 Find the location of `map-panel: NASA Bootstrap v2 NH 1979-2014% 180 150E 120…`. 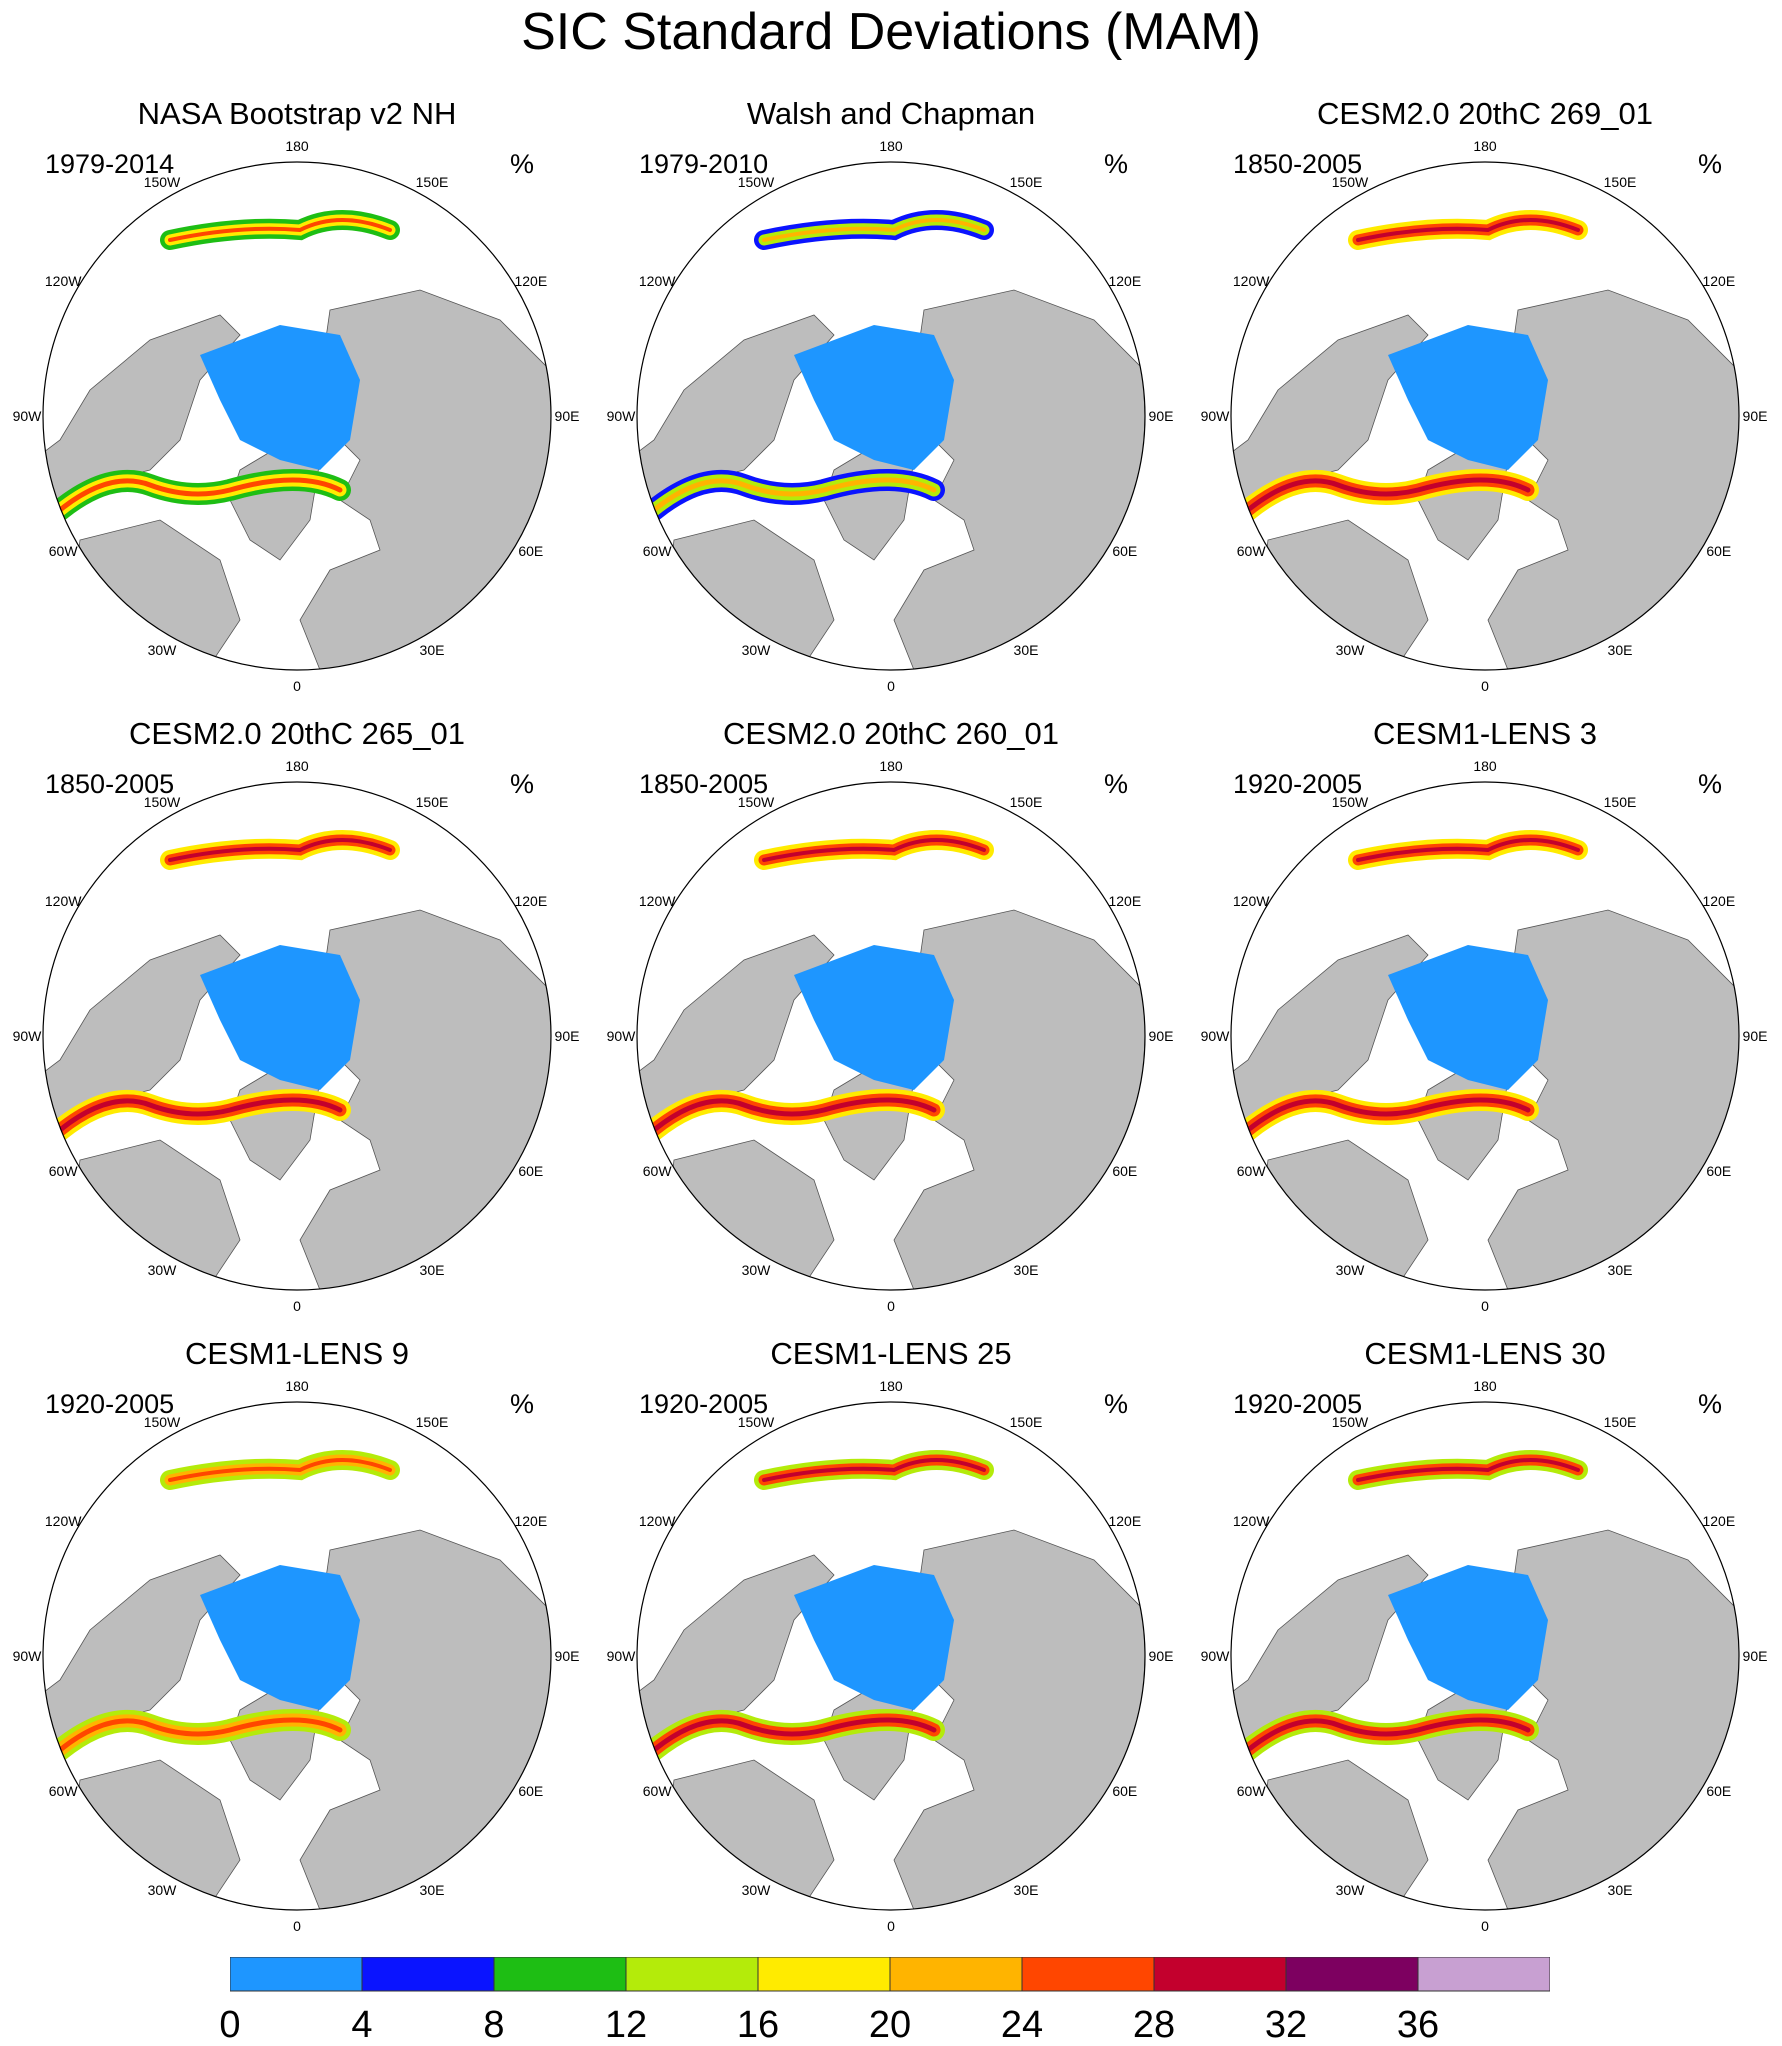

map-panel: NASA Bootstrap v2 NH 1979-2014% 180 150E 120… is located at coordinates (297, 347).